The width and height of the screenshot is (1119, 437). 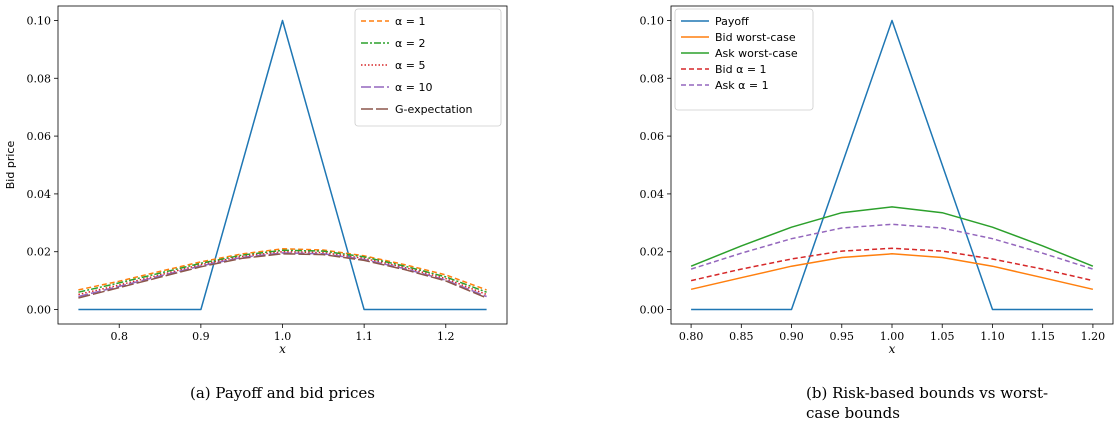 I want to click on x-tick-label: 1.20, so click(x=1093, y=336).